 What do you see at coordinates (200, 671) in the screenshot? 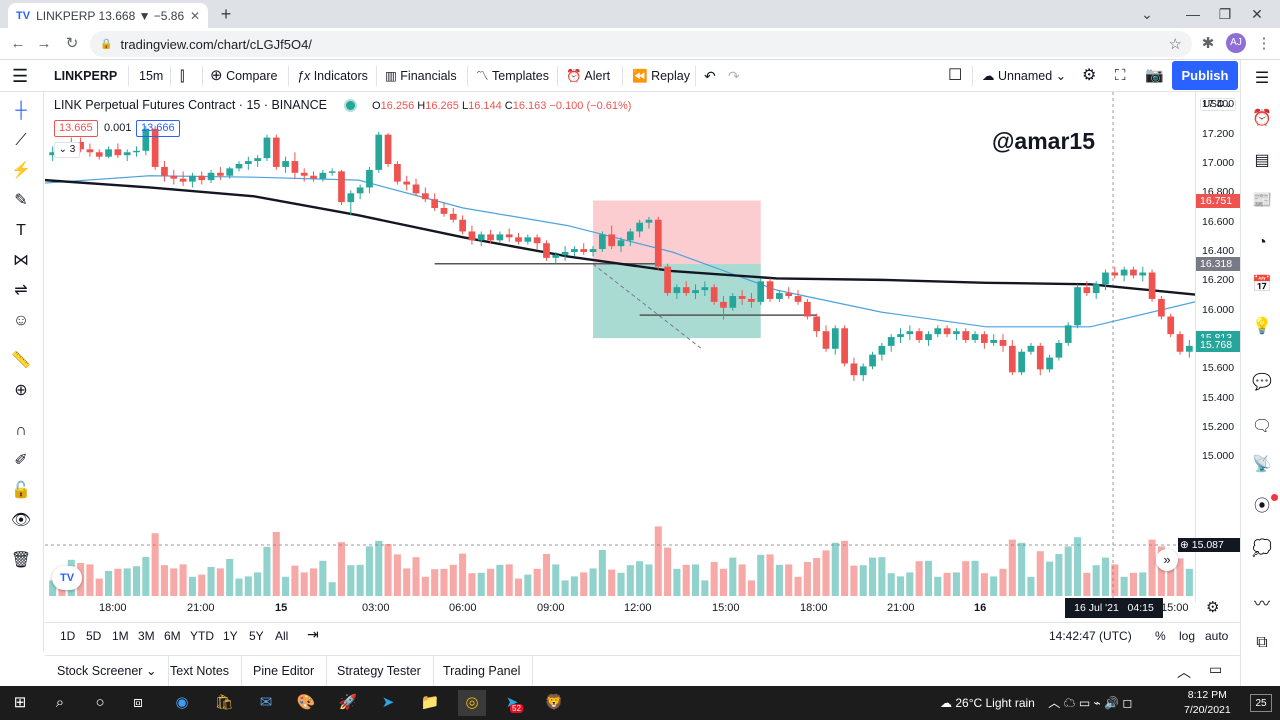
I see `tab-text-notes: Text Notes` at bounding box center [200, 671].